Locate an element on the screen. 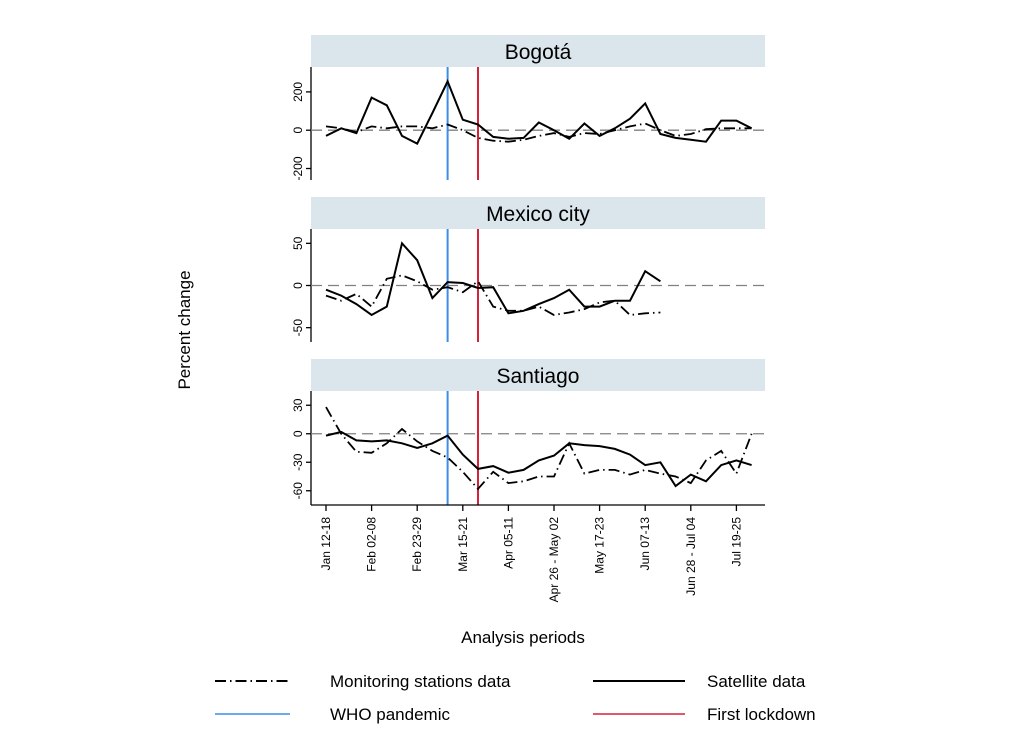 This screenshot has width=1024, height=745. panel-title: Bogotá is located at coordinates (538, 52).